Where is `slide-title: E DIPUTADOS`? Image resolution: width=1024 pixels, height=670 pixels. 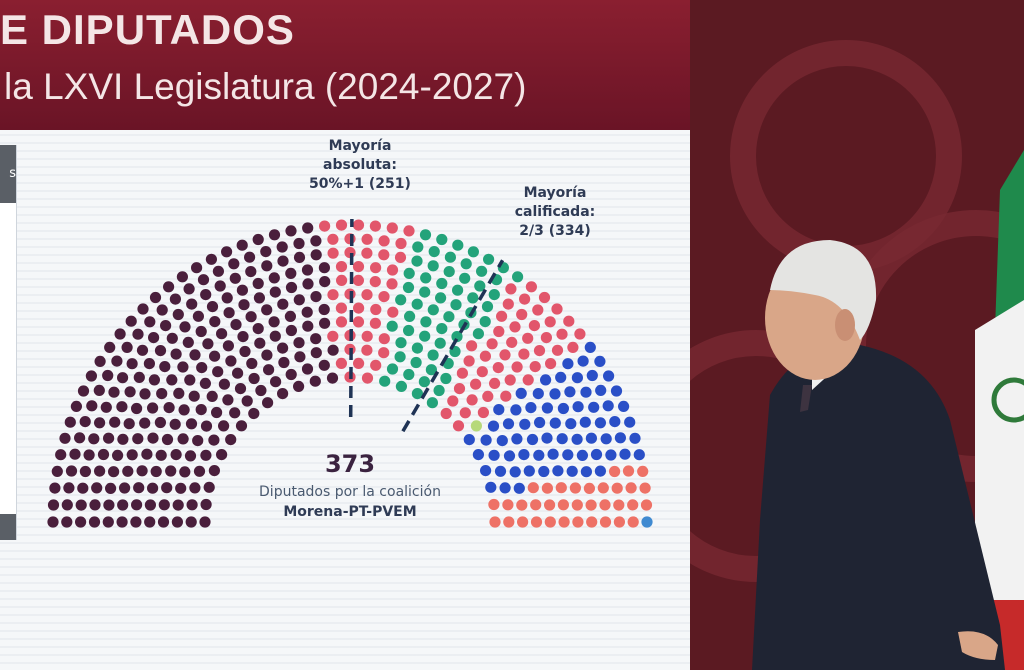 slide-title: E DIPUTADOS is located at coordinates (147, 29).